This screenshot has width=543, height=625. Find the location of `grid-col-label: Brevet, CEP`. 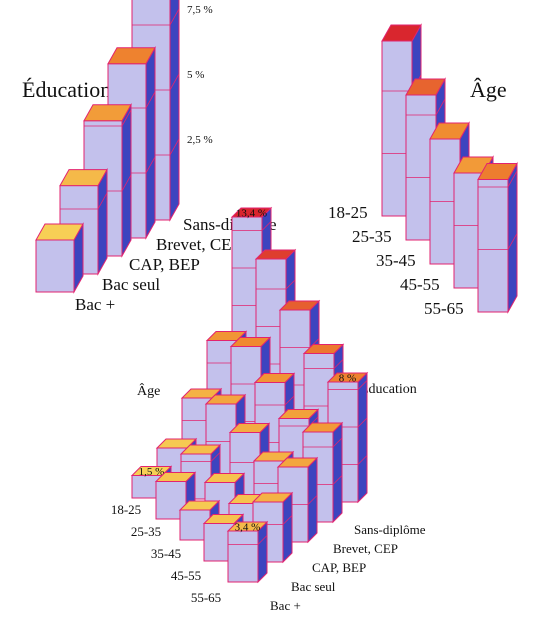

grid-col-label: Brevet, CEP is located at coordinates (365, 548).